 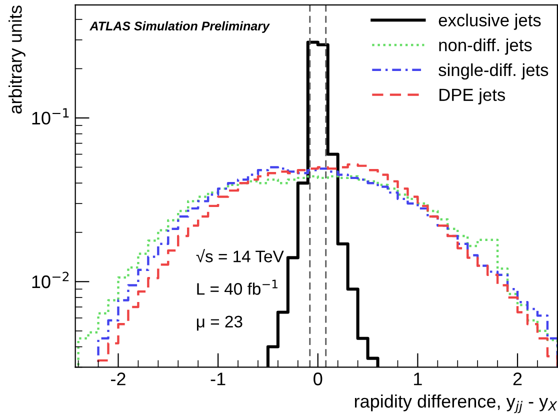 What do you see at coordinates (473, 96) in the screenshot?
I see `legend-label: DPE jets` at bounding box center [473, 96].